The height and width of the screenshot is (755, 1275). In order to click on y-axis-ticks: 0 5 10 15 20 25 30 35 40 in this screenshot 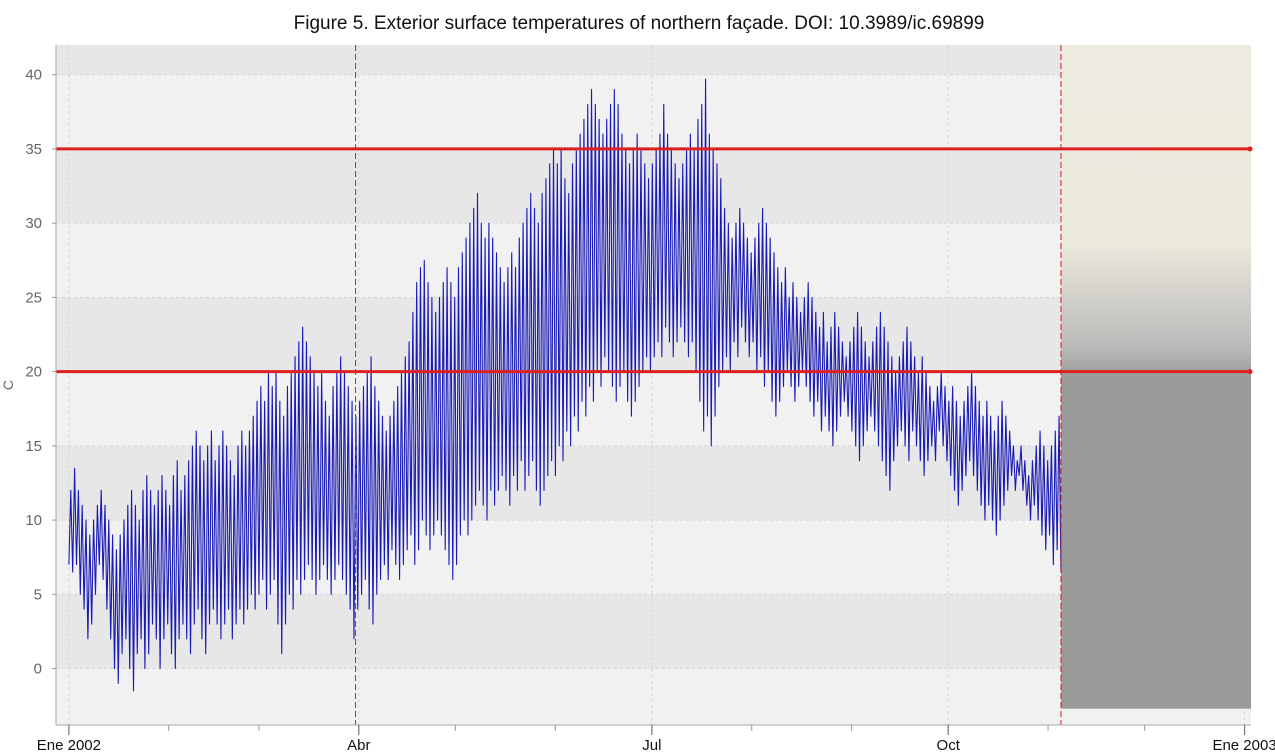, I will do `click(40, 372)`.